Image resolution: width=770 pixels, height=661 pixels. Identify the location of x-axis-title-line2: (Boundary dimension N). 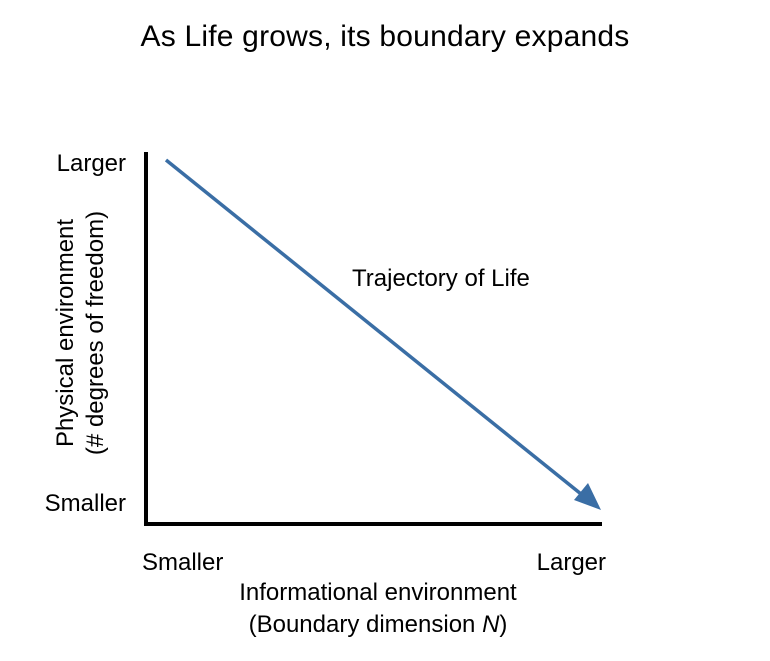
(378, 624).